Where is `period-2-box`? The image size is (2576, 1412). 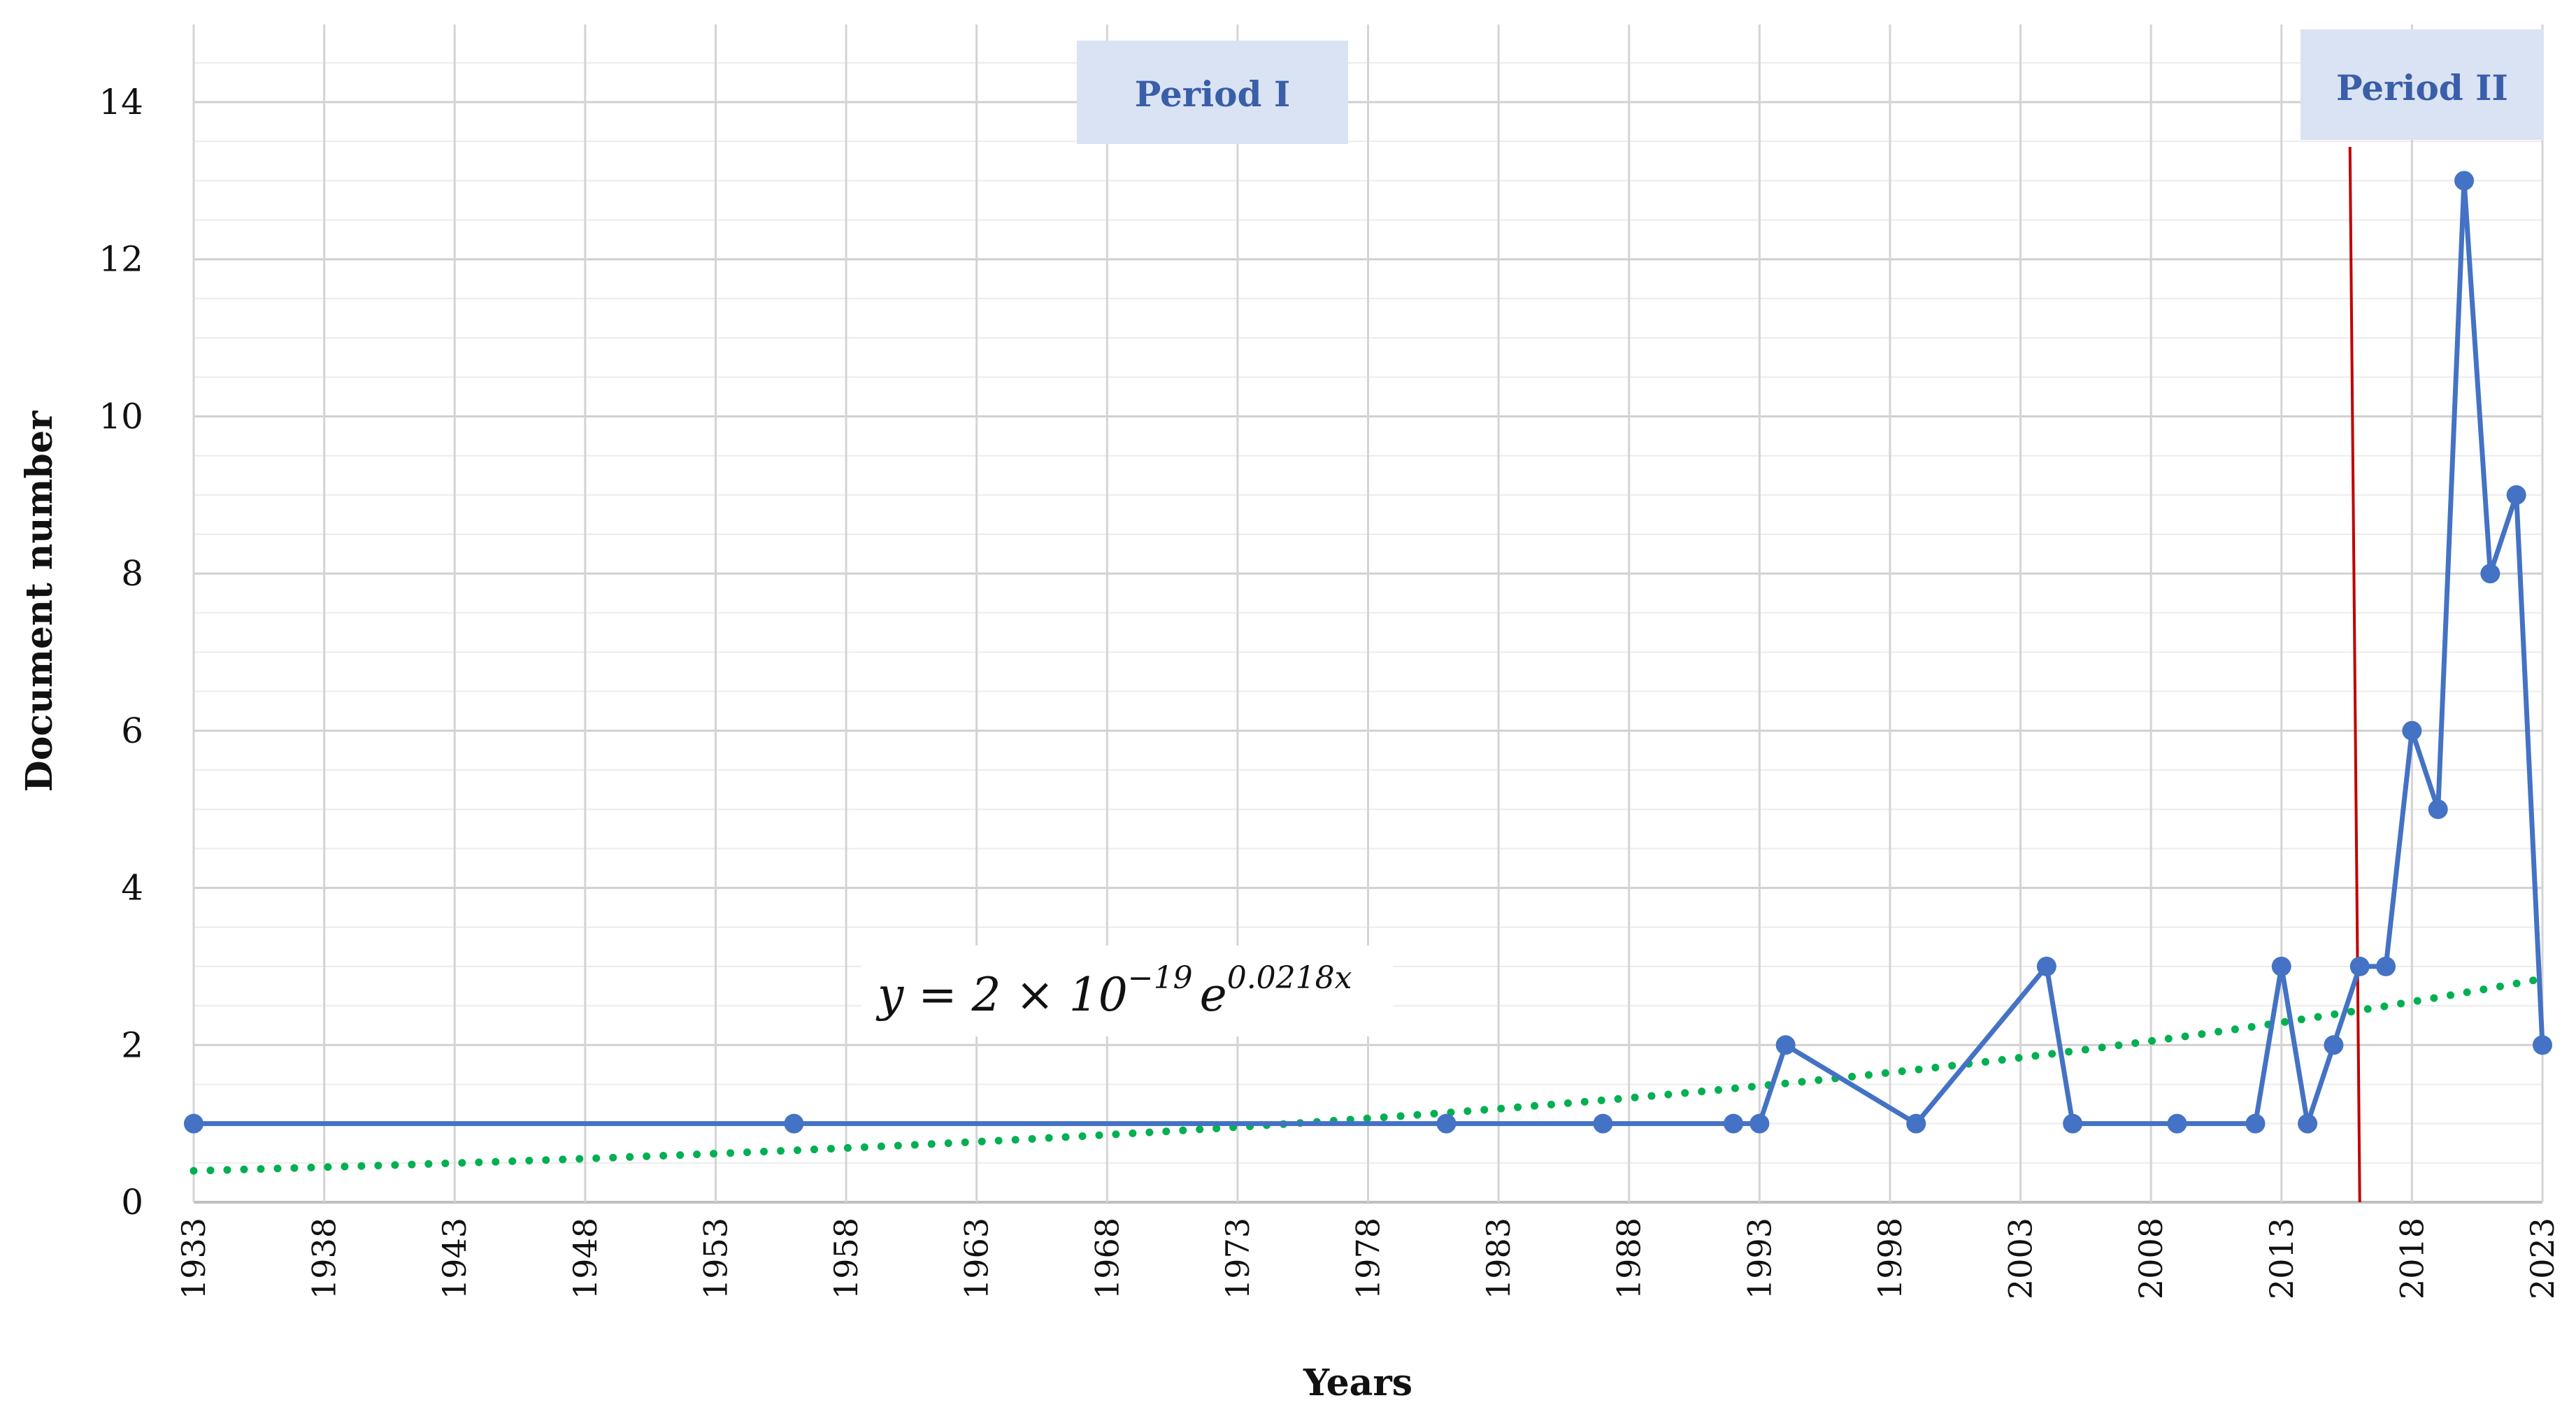 period-2-box is located at coordinates (2422, 84).